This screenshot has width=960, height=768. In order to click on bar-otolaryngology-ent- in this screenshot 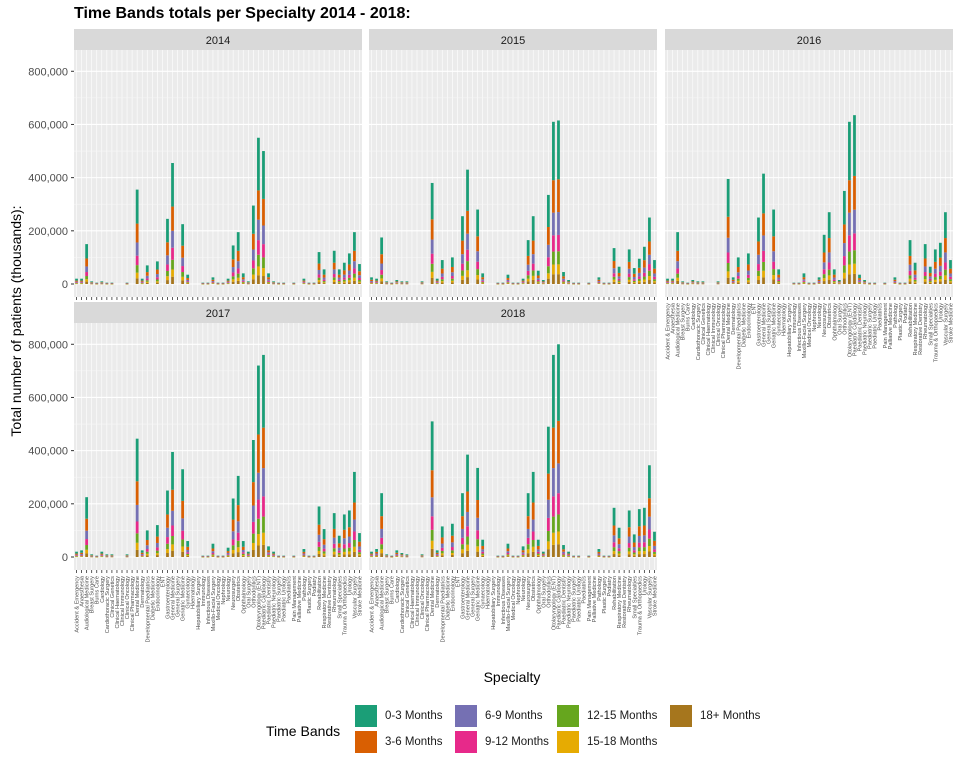, I will do `click(258, 461)`.